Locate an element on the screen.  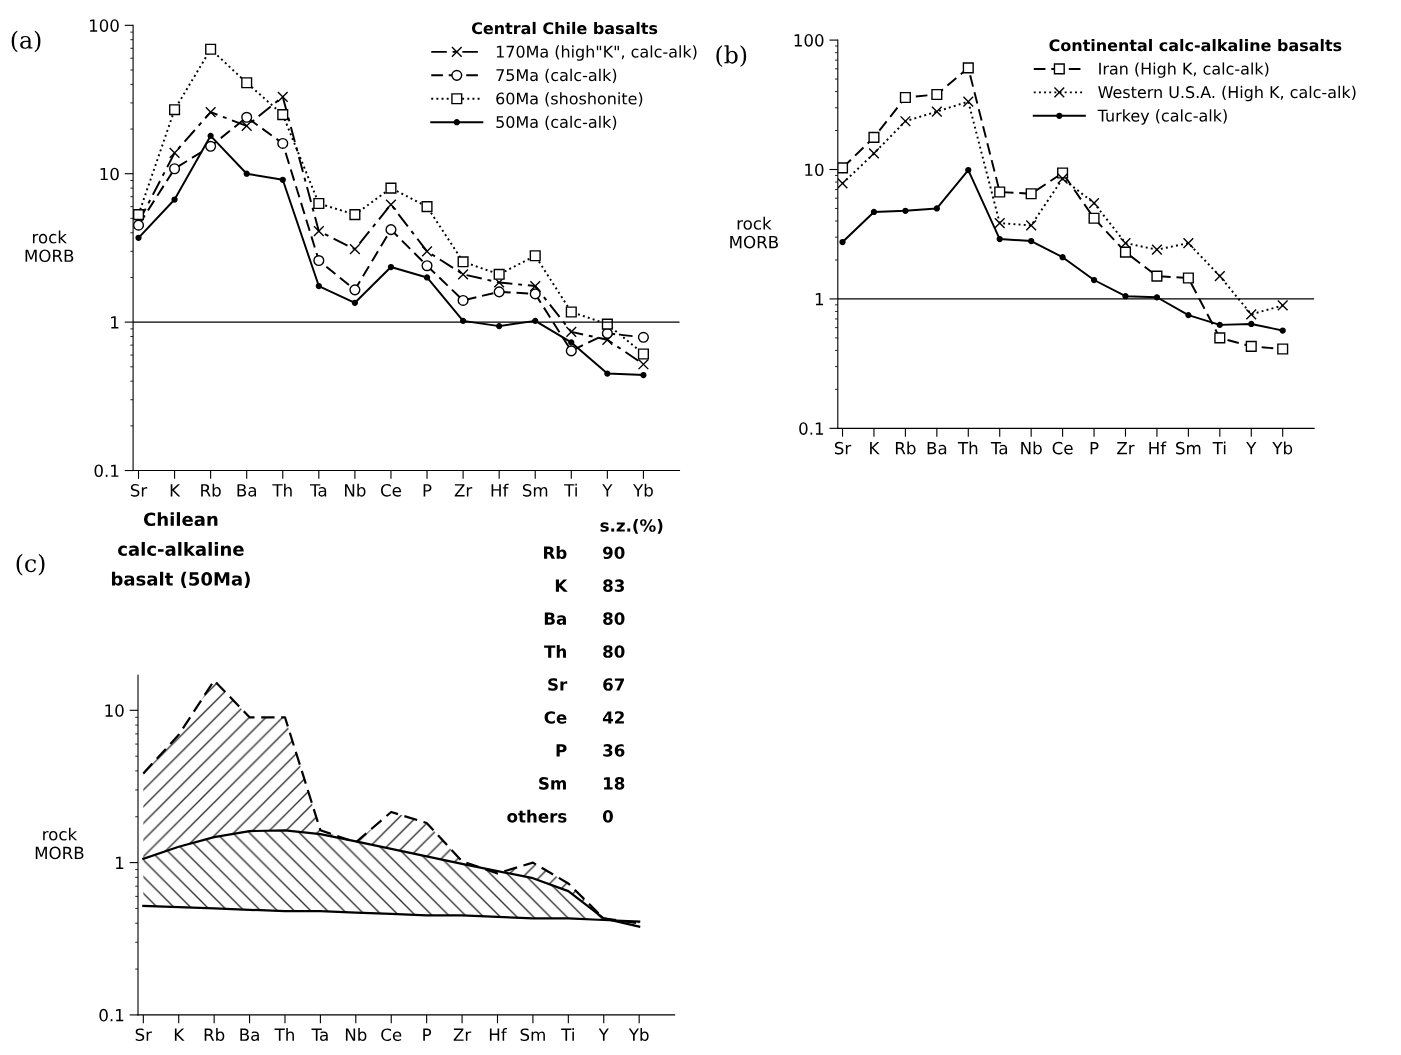
text: Th 80 is located at coordinates (584, 651).